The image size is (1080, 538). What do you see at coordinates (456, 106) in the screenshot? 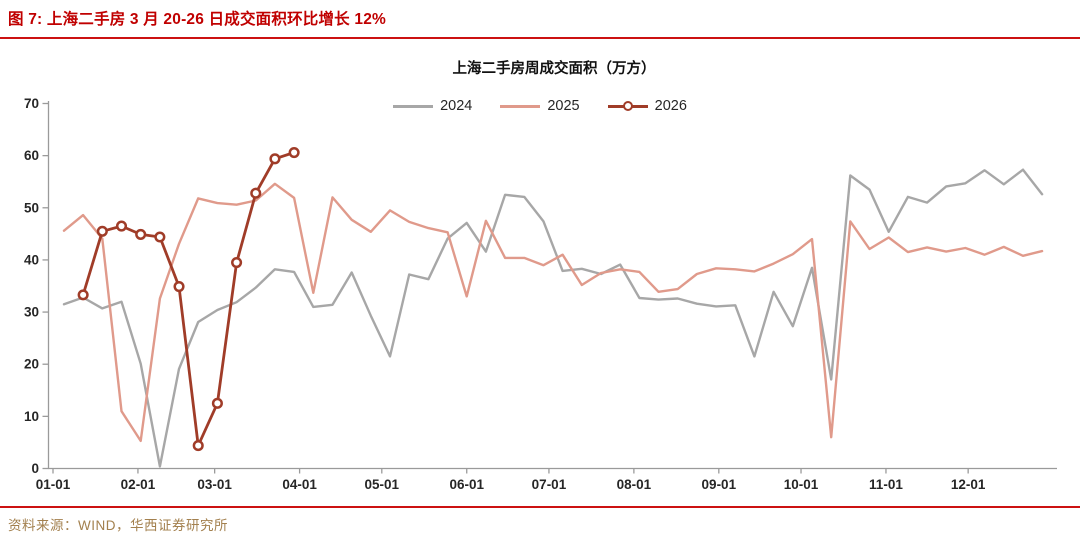
I see `legend-label-2024: 2024` at bounding box center [456, 106].